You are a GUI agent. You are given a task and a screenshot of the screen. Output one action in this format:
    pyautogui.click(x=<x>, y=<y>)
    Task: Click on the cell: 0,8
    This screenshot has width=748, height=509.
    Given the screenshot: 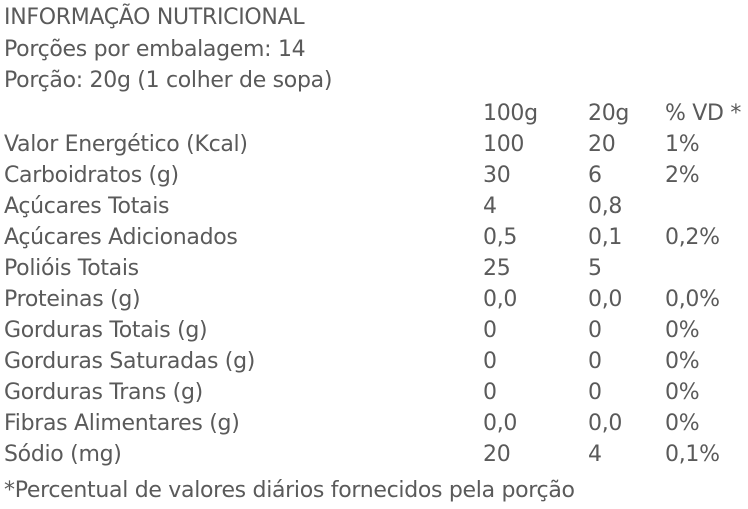 What is the action you would take?
    pyautogui.click(x=605, y=206)
    